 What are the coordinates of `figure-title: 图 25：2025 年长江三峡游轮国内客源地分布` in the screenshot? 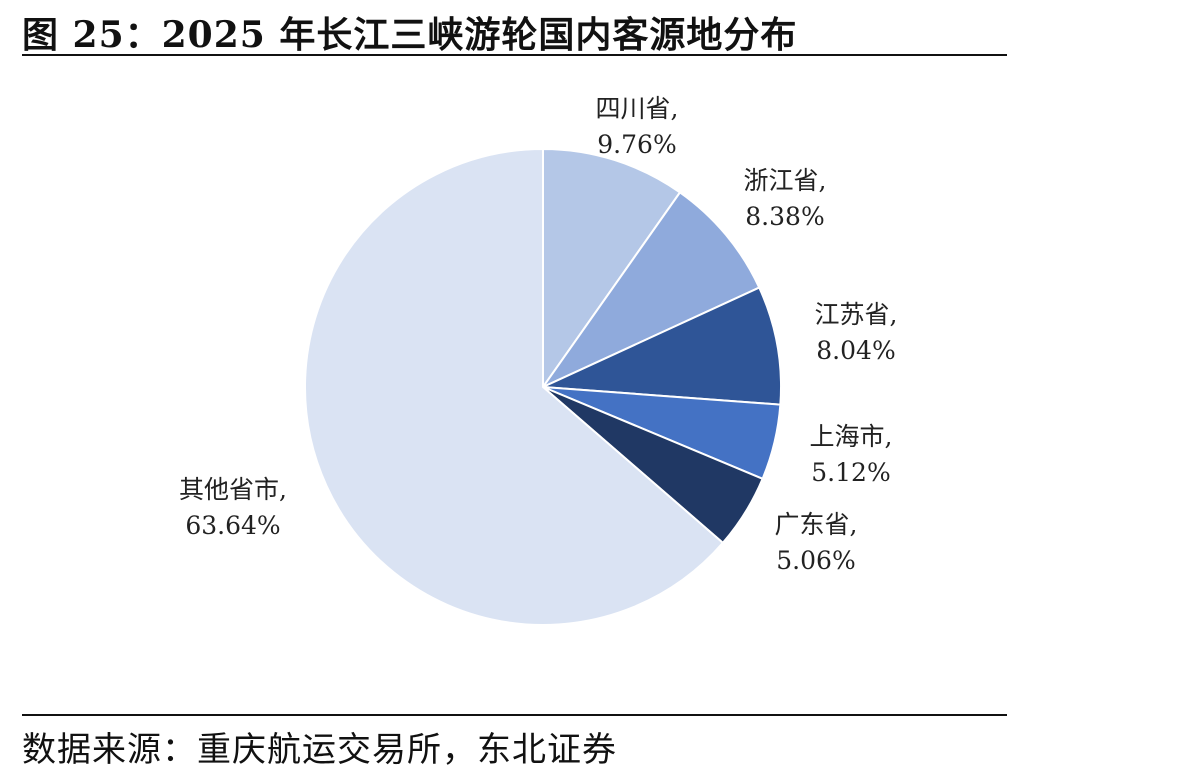 It's located at (410, 35).